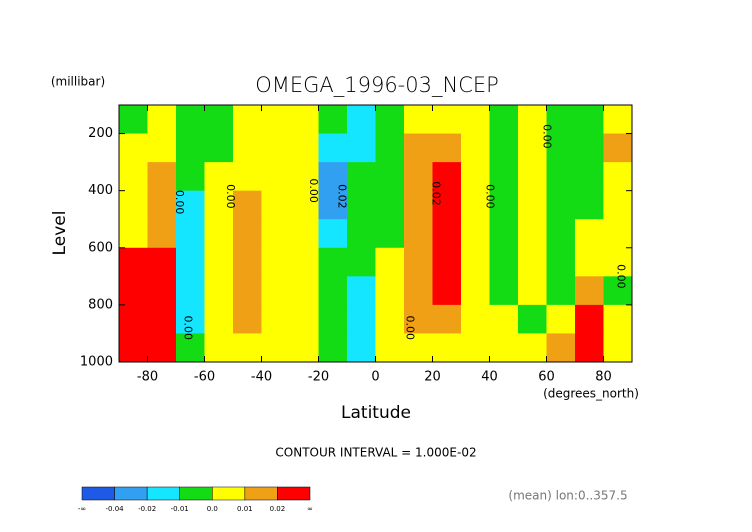 The width and height of the screenshot is (752, 532). I want to click on y-label: Level, so click(60, 233).